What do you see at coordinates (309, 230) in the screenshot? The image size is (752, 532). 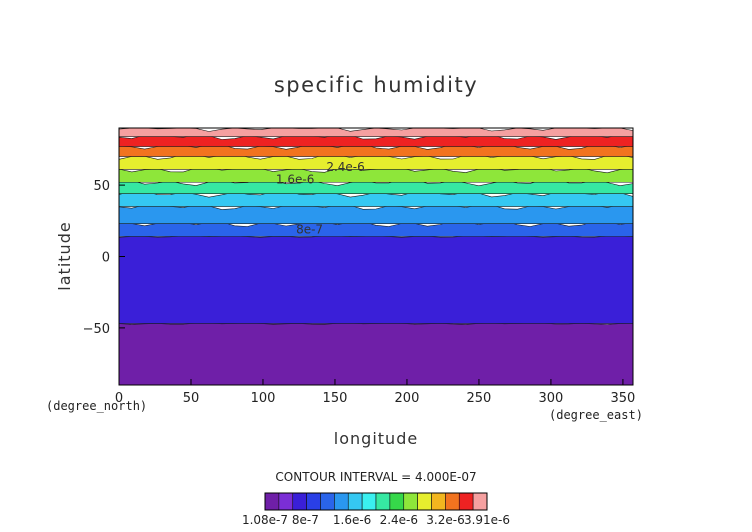 I see `contour-label: 8e-7` at bounding box center [309, 230].